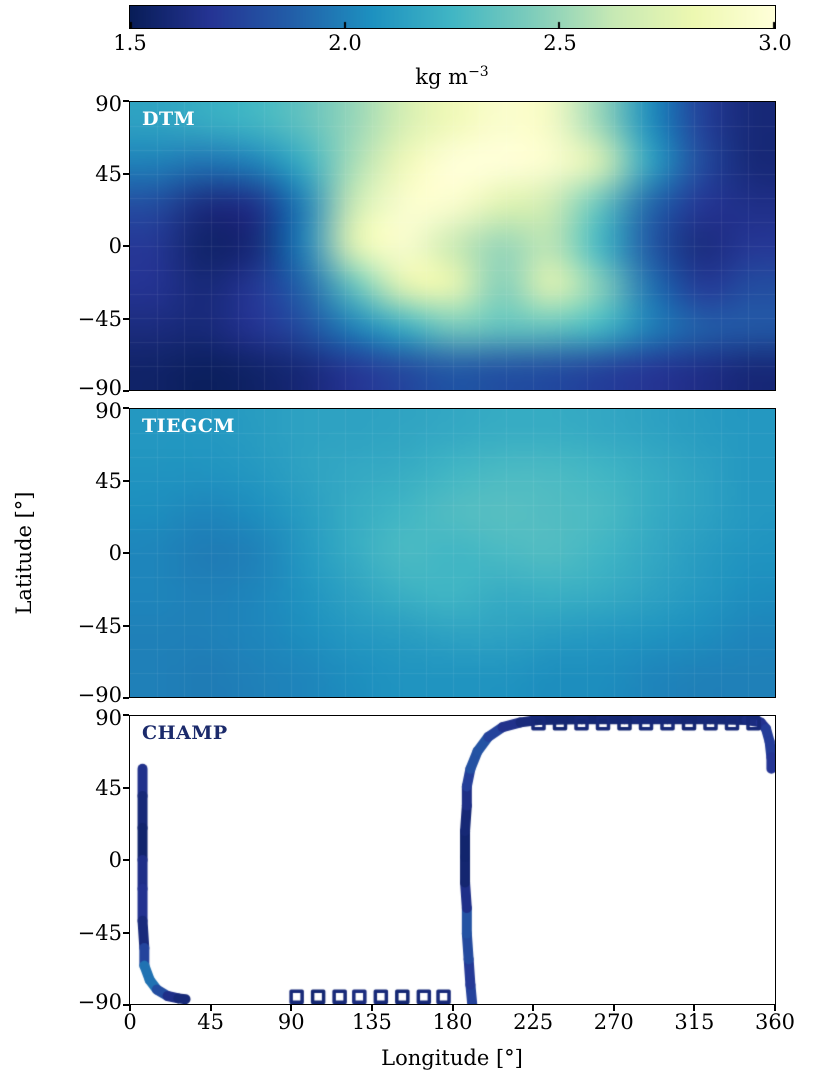  Describe the element at coordinates (442, 77) in the screenshot. I see `colorbar-unit-base: kg m` at that location.